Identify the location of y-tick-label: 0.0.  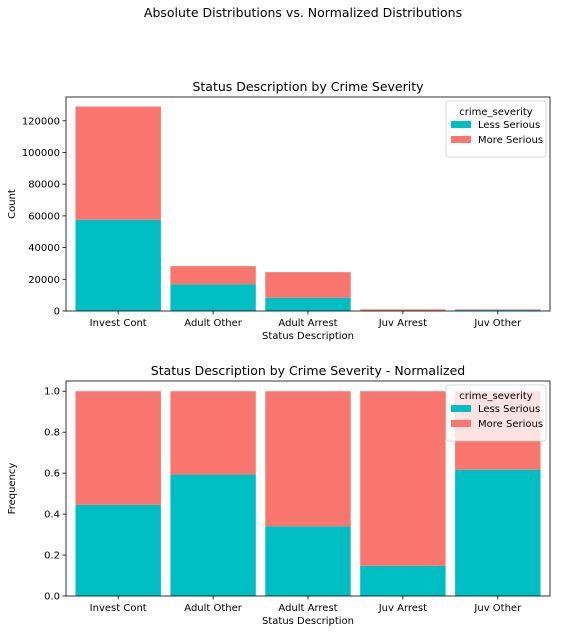
(52, 597).